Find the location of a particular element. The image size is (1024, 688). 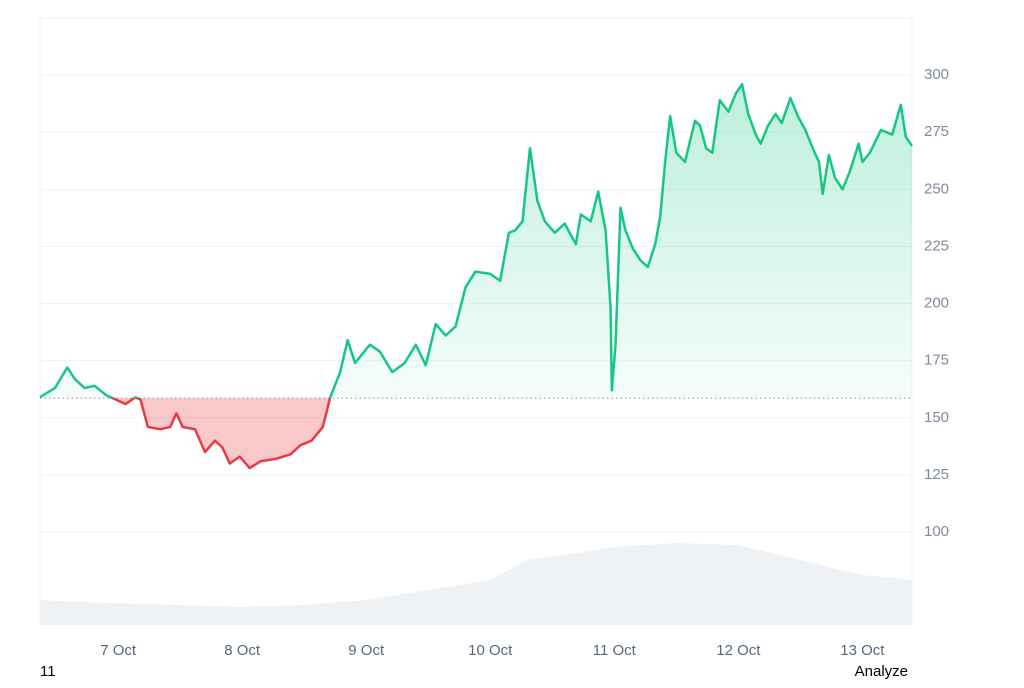

y-tick-label: 300 is located at coordinates (936, 74).